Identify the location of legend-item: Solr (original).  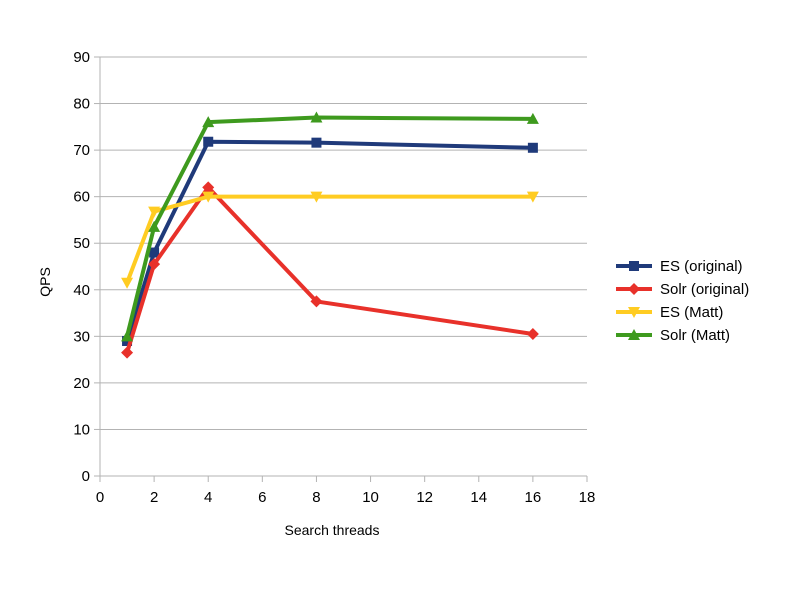
(682, 289).